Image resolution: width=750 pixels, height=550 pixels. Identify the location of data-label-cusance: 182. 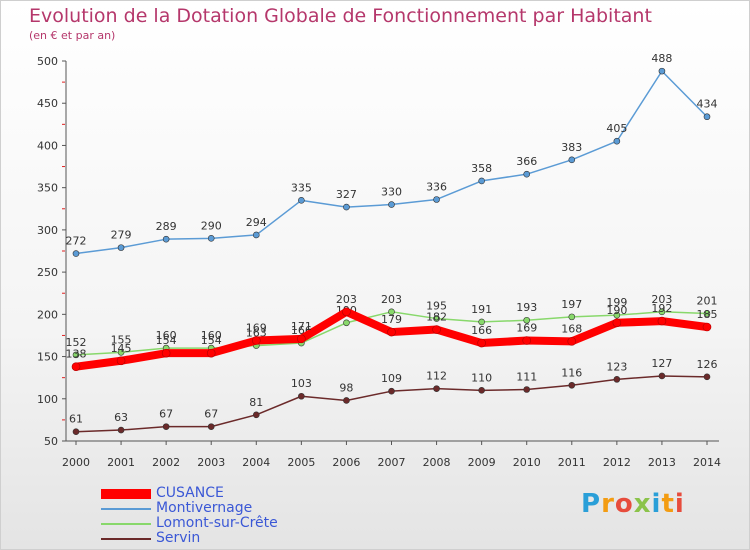
(436, 317).